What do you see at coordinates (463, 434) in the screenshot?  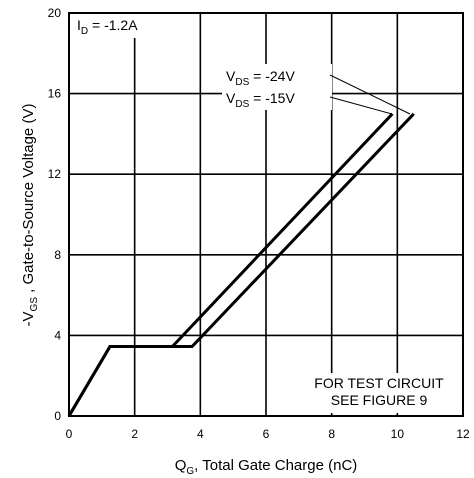 I see `x-tick-label-6: 12` at bounding box center [463, 434].